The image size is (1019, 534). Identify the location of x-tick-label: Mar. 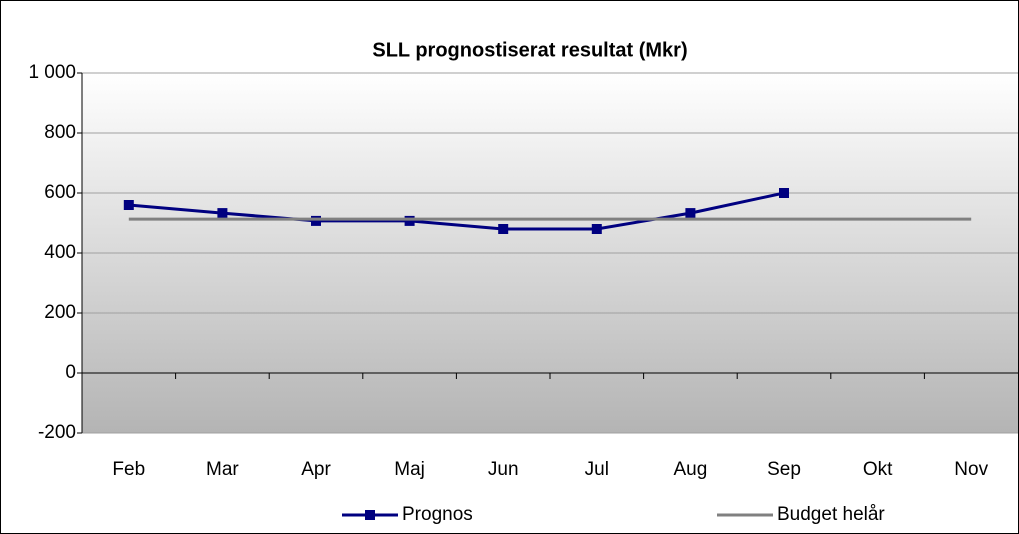
(222, 469).